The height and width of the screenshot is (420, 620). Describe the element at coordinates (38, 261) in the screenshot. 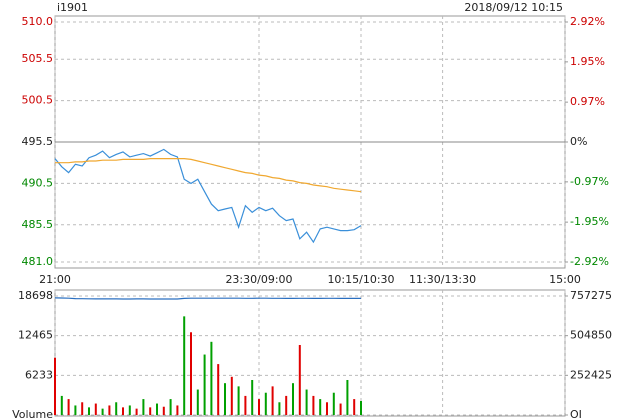

I see `y-tick-label: 481.0` at that location.